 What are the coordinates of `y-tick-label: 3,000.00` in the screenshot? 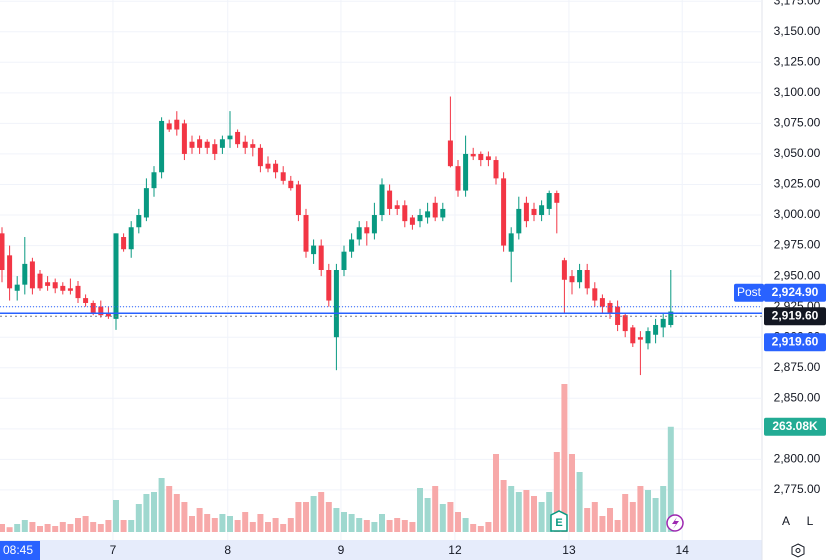 It's located at (797, 214).